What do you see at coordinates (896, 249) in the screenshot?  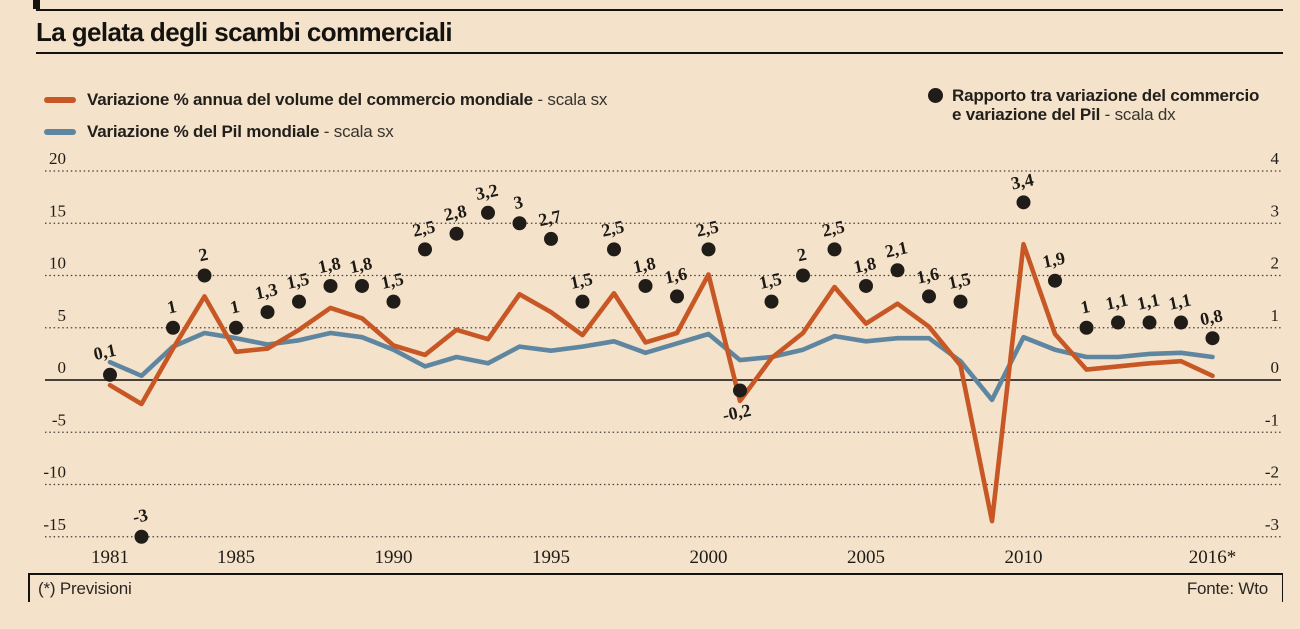 I see `ratio-value-label: 2,1` at bounding box center [896, 249].